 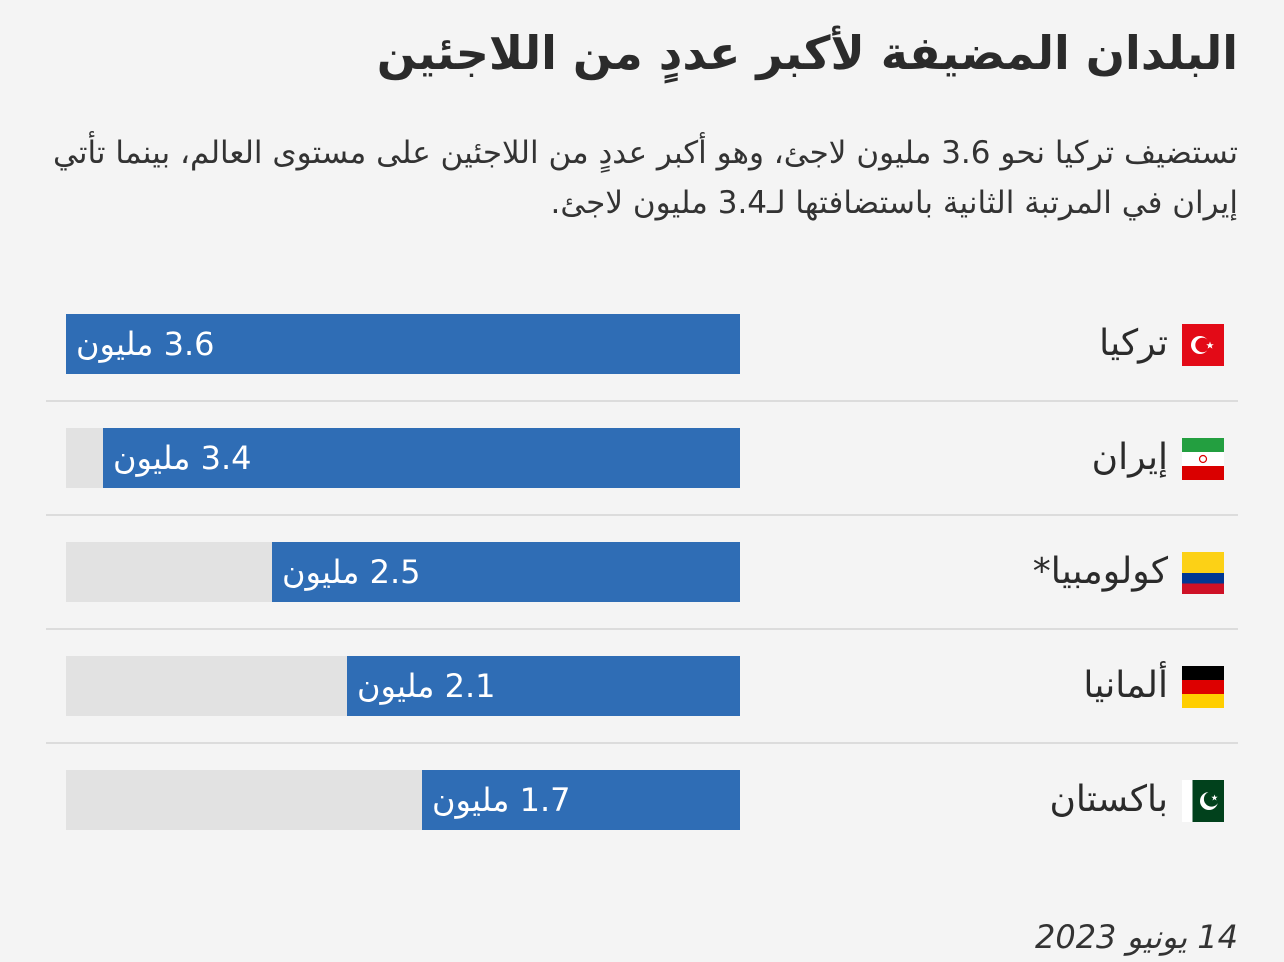 I want to click on bar-row: باكستان 1.7 مليون, so click(x=642, y=799).